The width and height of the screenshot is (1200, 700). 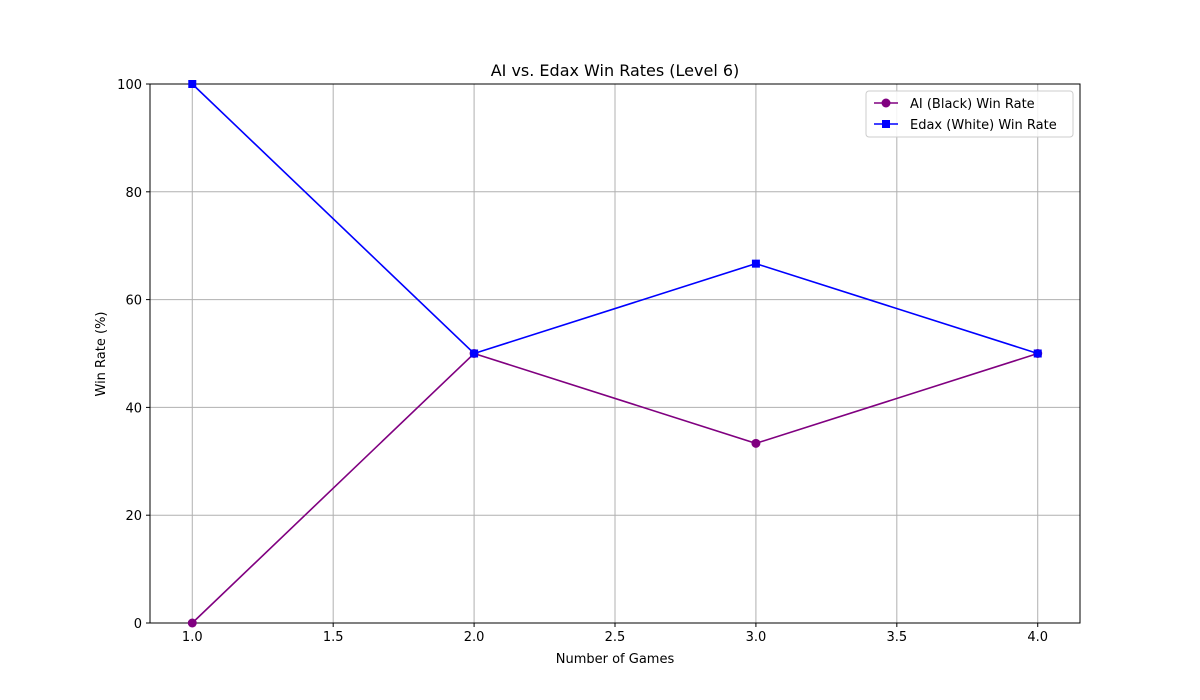 What do you see at coordinates (615, 637) in the screenshot?
I see `x-tick-label: 2.5` at bounding box center [615, 637].